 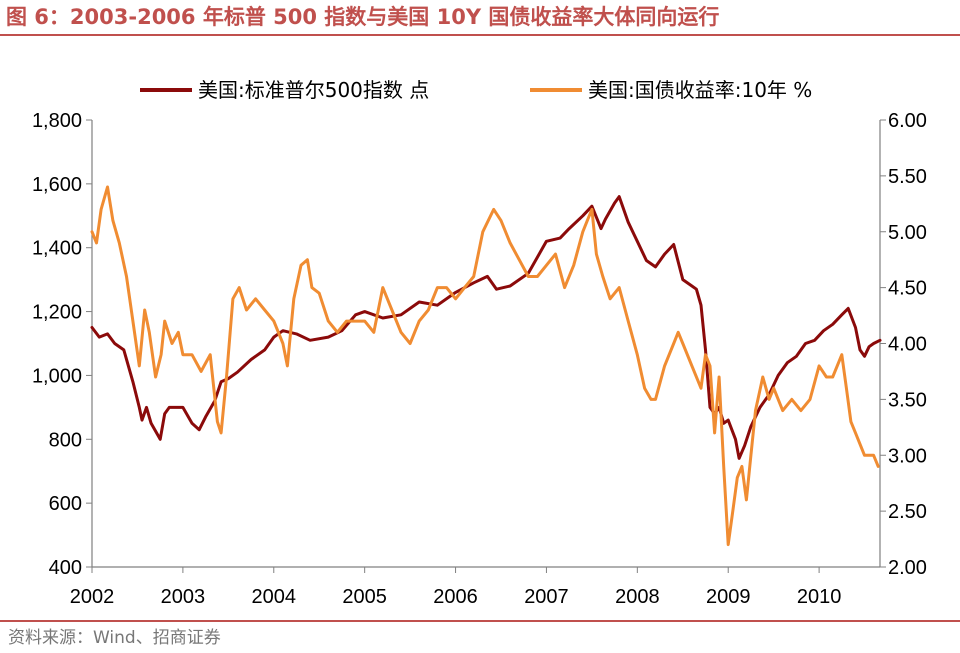 I want to click on title-rule, so click(x=480, y=35).